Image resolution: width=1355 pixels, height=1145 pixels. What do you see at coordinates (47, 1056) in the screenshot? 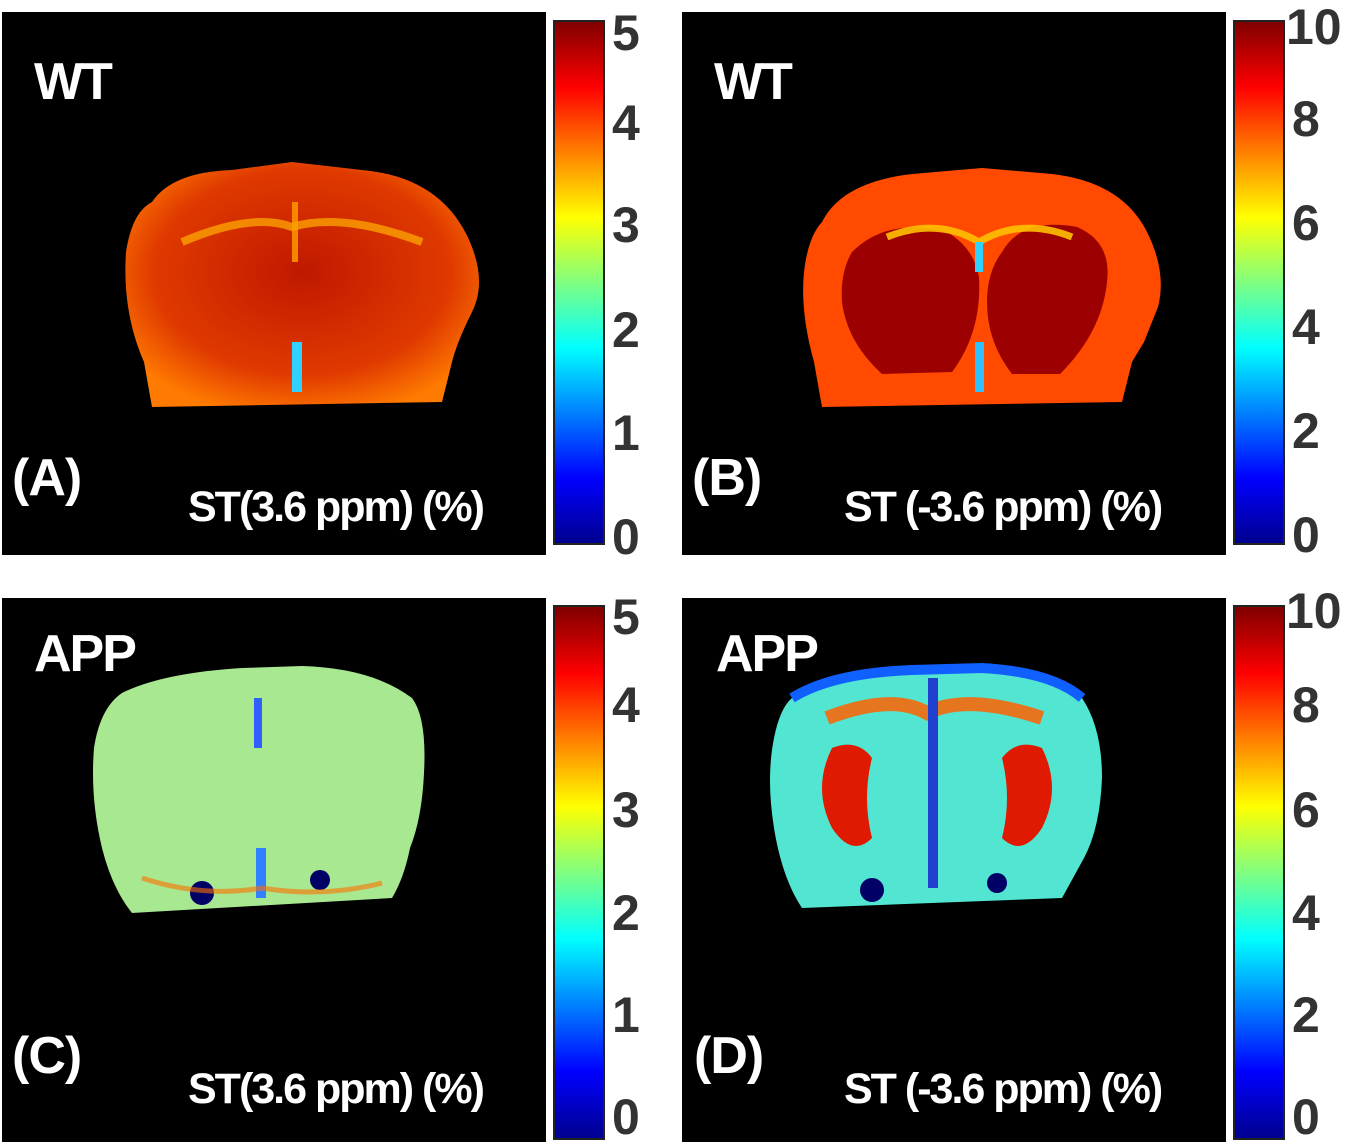
I see `panel-label: (C)` at bounding box center [47, 1056].